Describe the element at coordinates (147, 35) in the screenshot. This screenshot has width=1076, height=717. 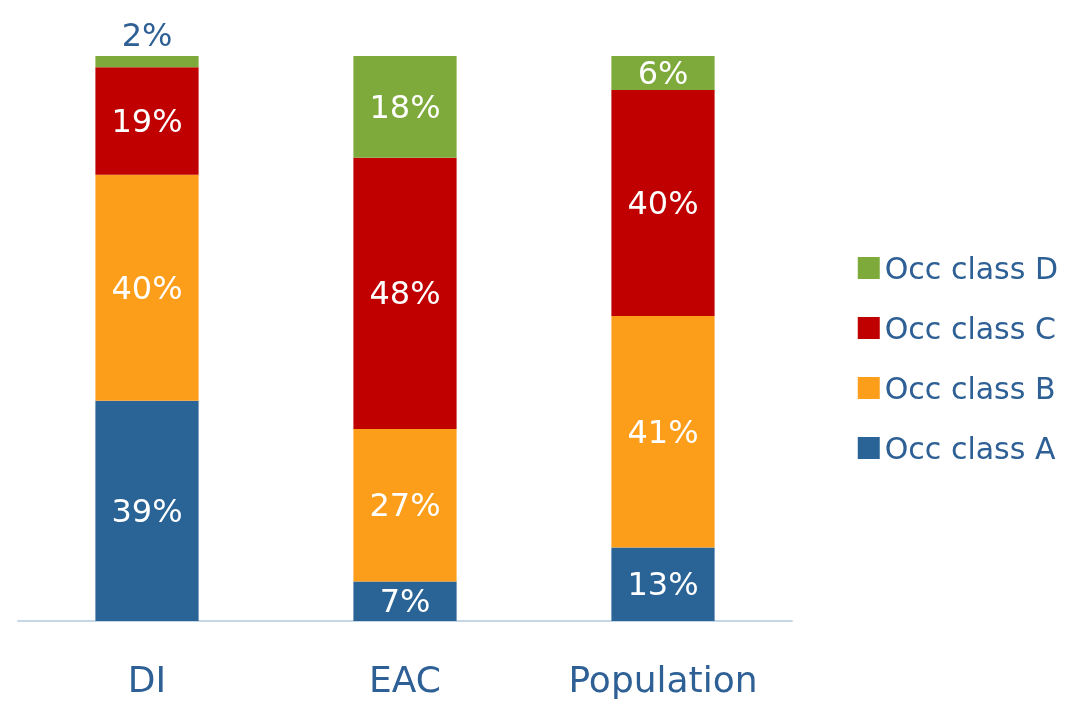
I see `data-label: 2%` at that location.